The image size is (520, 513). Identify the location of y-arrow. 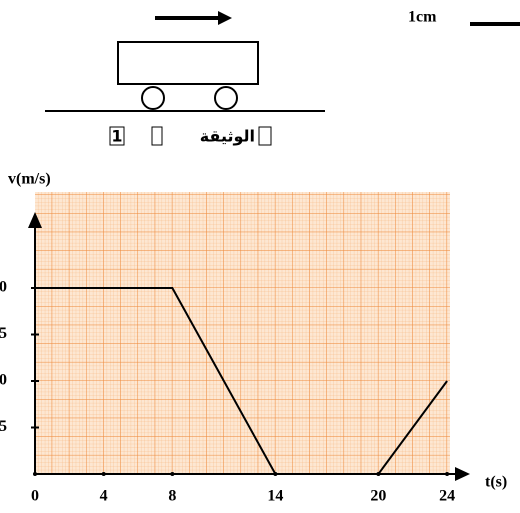
(35, 220).